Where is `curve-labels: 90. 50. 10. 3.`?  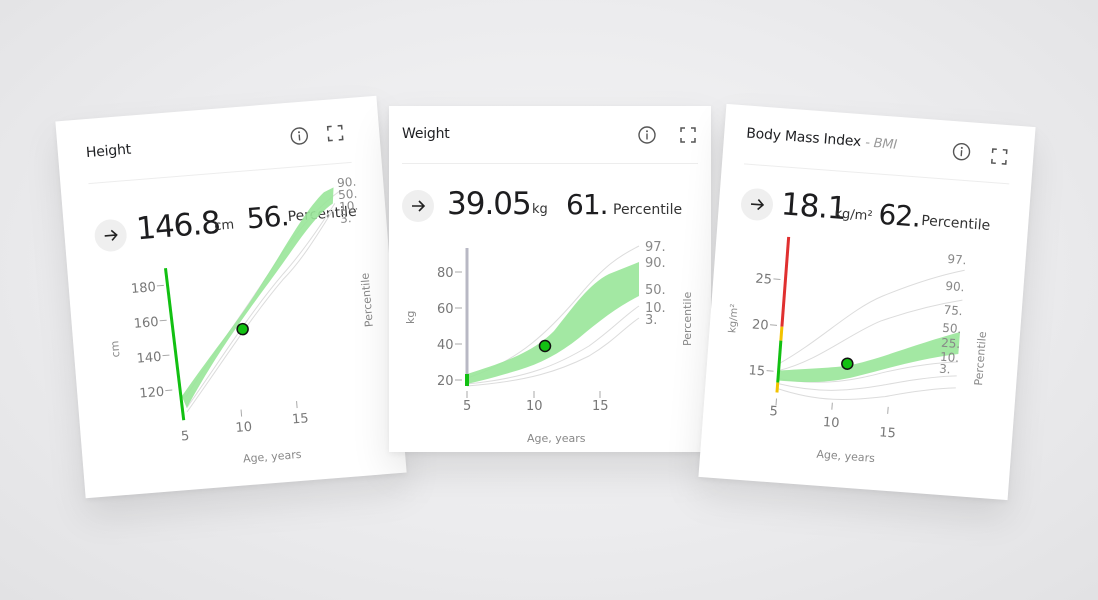 curve-labels: 90. 50. 10. 3. is located at coordinates (348, 200).